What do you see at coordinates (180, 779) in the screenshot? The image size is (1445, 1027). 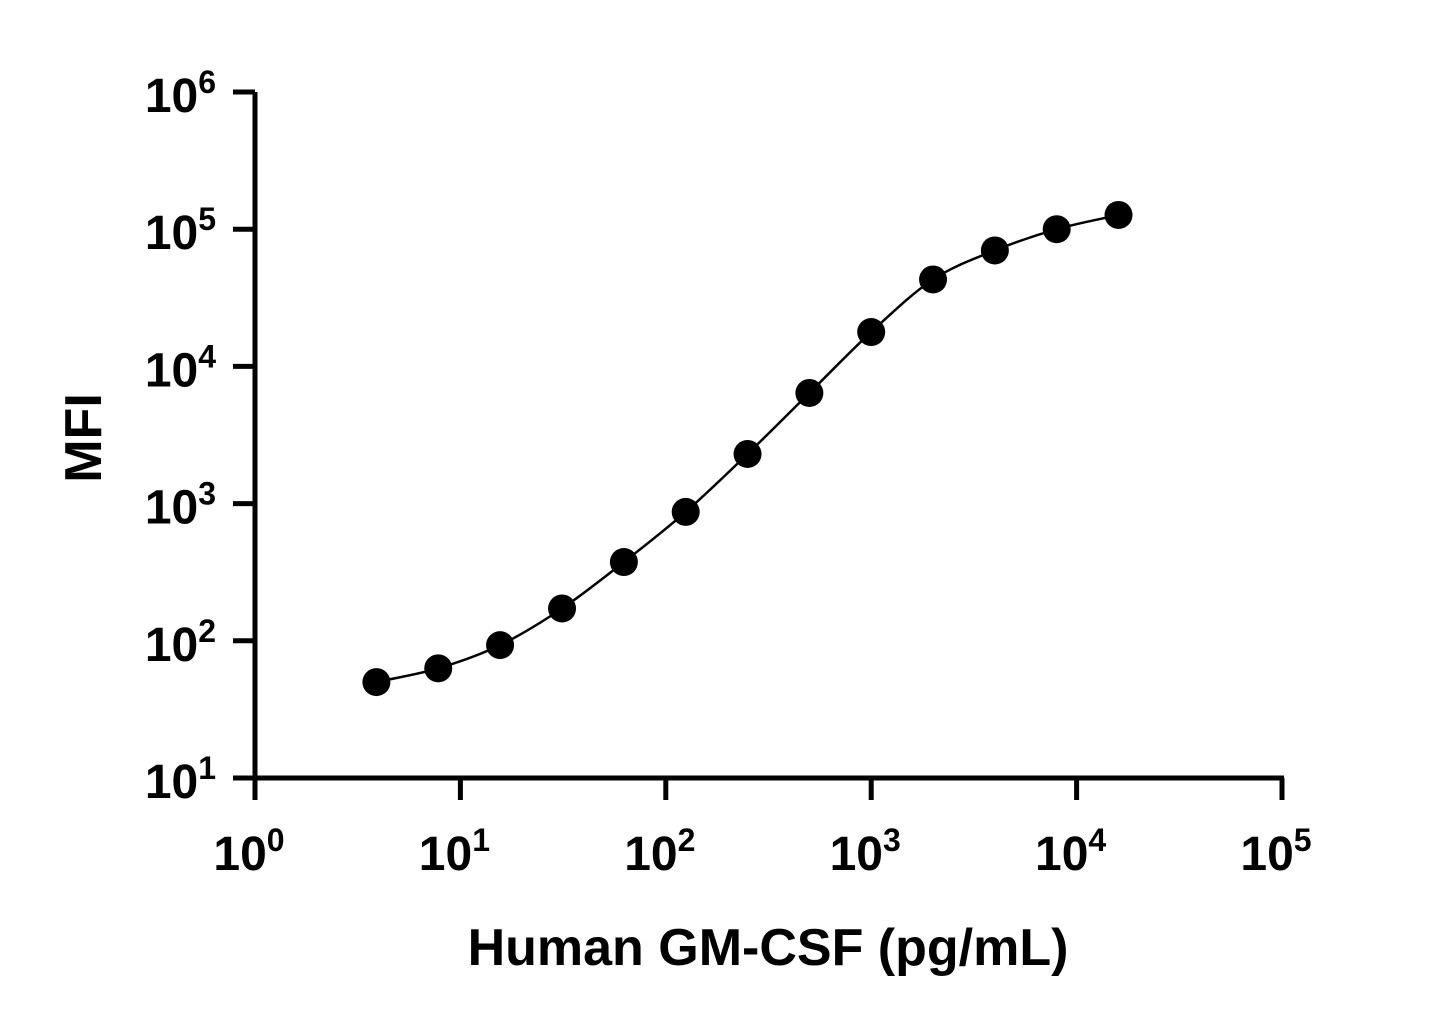 I see `y-tick-label: 10¹` at bounding box center [180, 779].